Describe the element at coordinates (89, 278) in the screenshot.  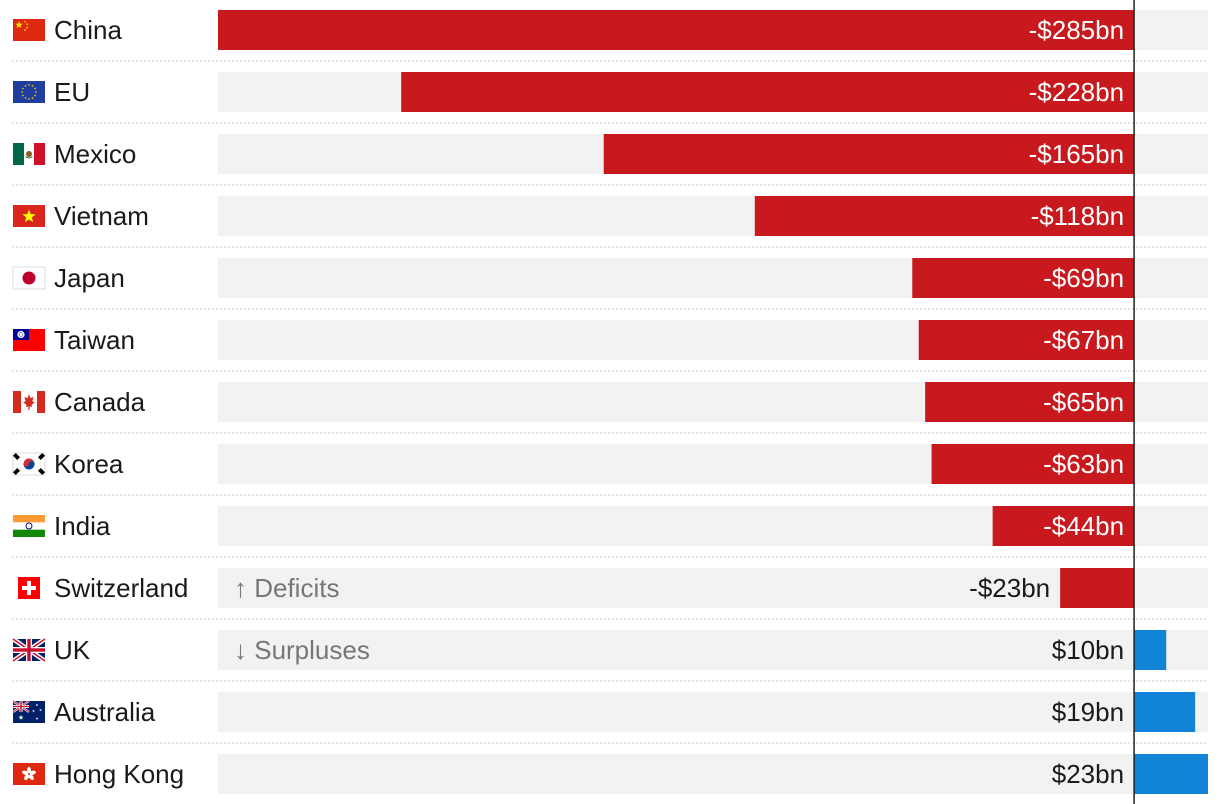
I see `category-label: Japan` at that location.